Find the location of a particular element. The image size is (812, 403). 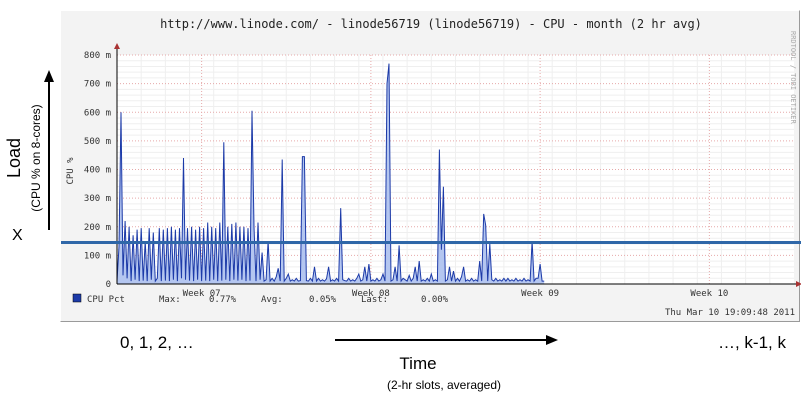

x-tick-label: Week 10 is located at coordinates (709, 294).